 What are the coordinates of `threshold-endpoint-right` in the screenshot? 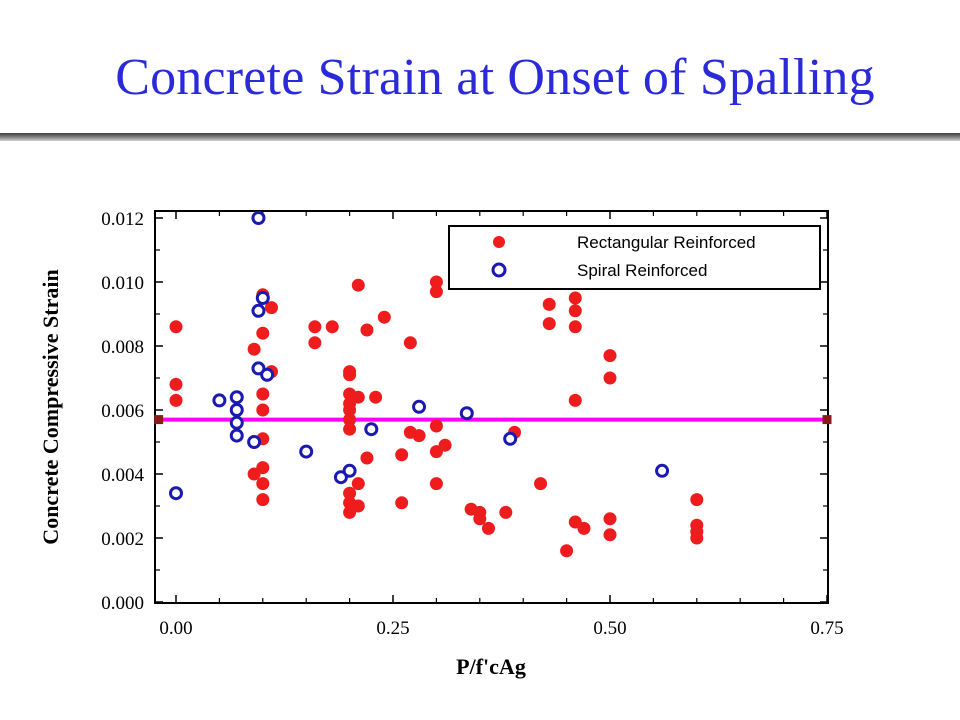 It's located at (827, 420).